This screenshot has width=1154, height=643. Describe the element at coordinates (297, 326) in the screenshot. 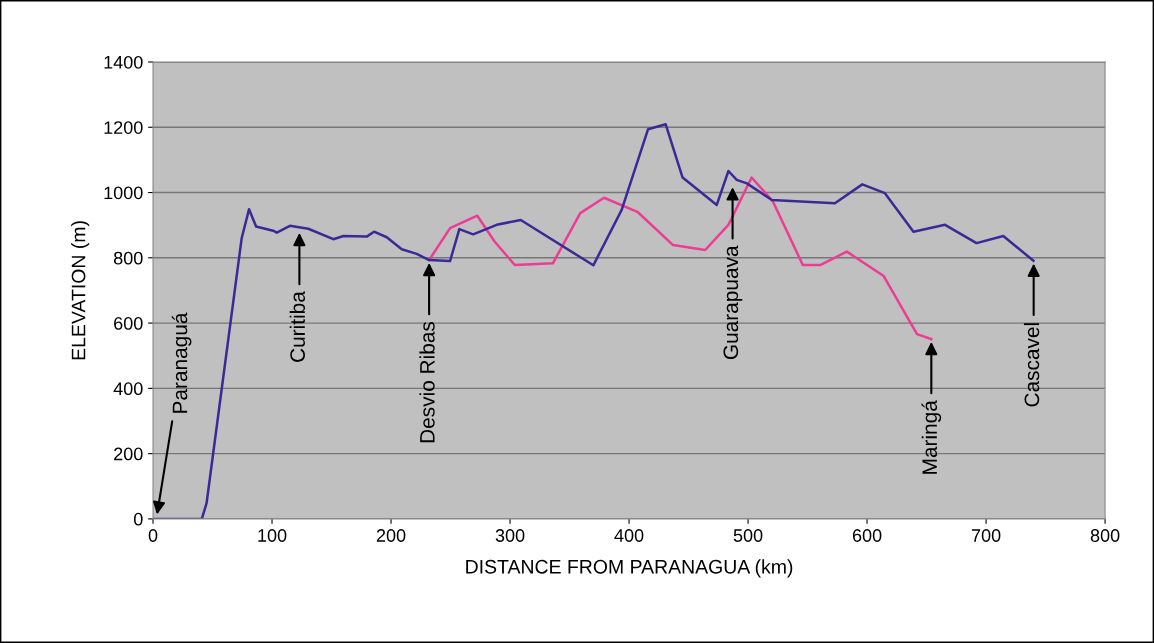

I see `annotation: Curitiba` at that location.